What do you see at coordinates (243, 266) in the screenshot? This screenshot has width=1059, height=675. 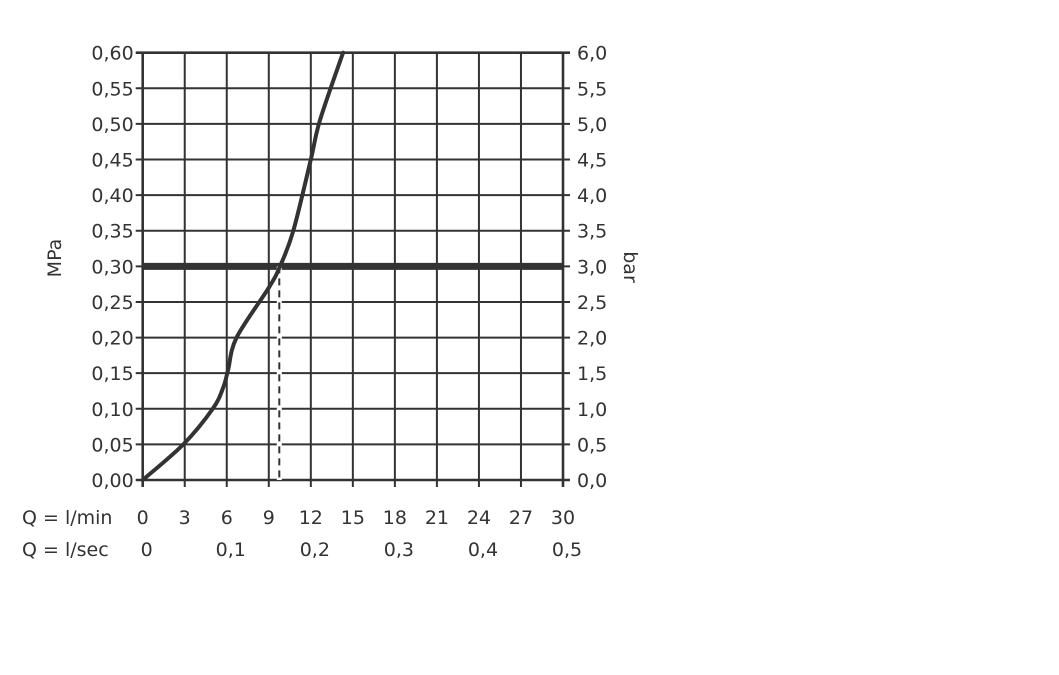 I see `series-line` at bounding box center [243, 266].